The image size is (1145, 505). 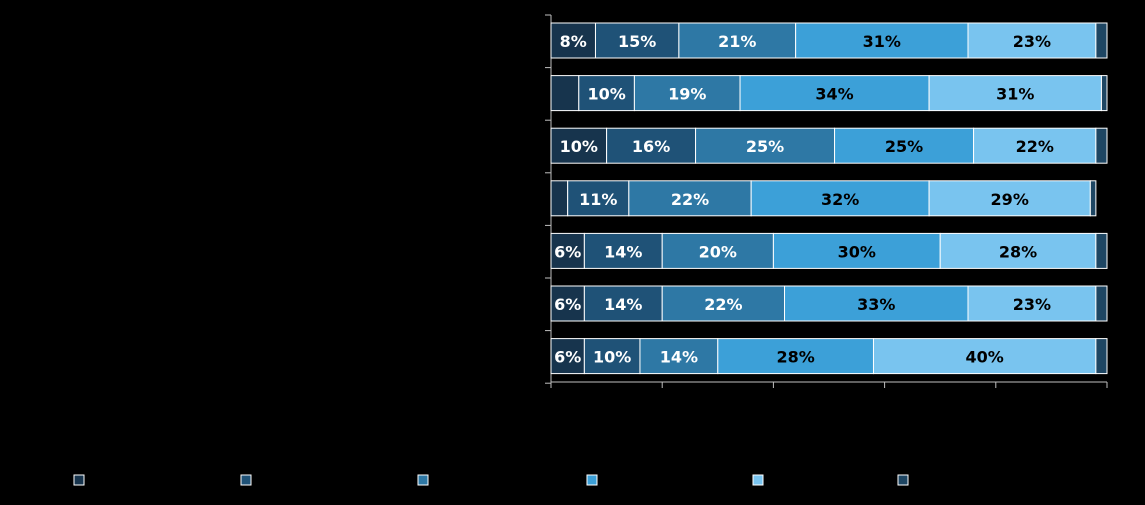 I want to click on data-label-row1-series1: 8%, so click(x=573, y=41).